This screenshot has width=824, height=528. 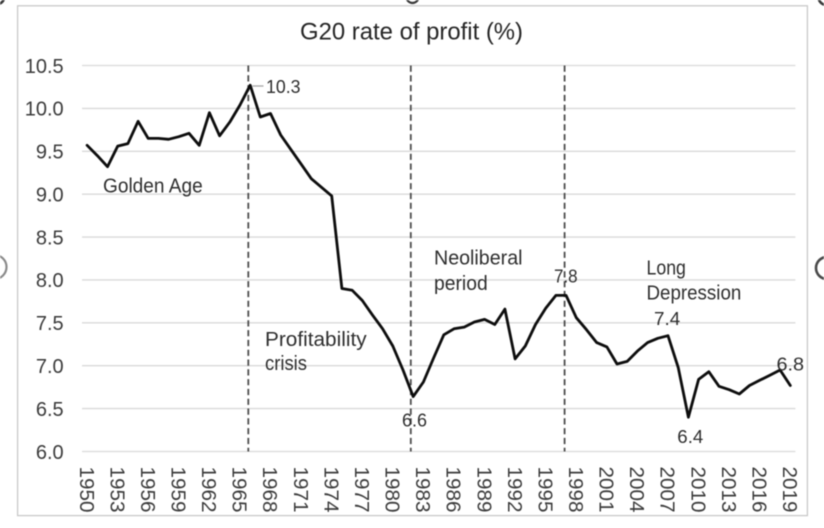 I want to click on svg-text: Depression, so click(x=694, y=294).